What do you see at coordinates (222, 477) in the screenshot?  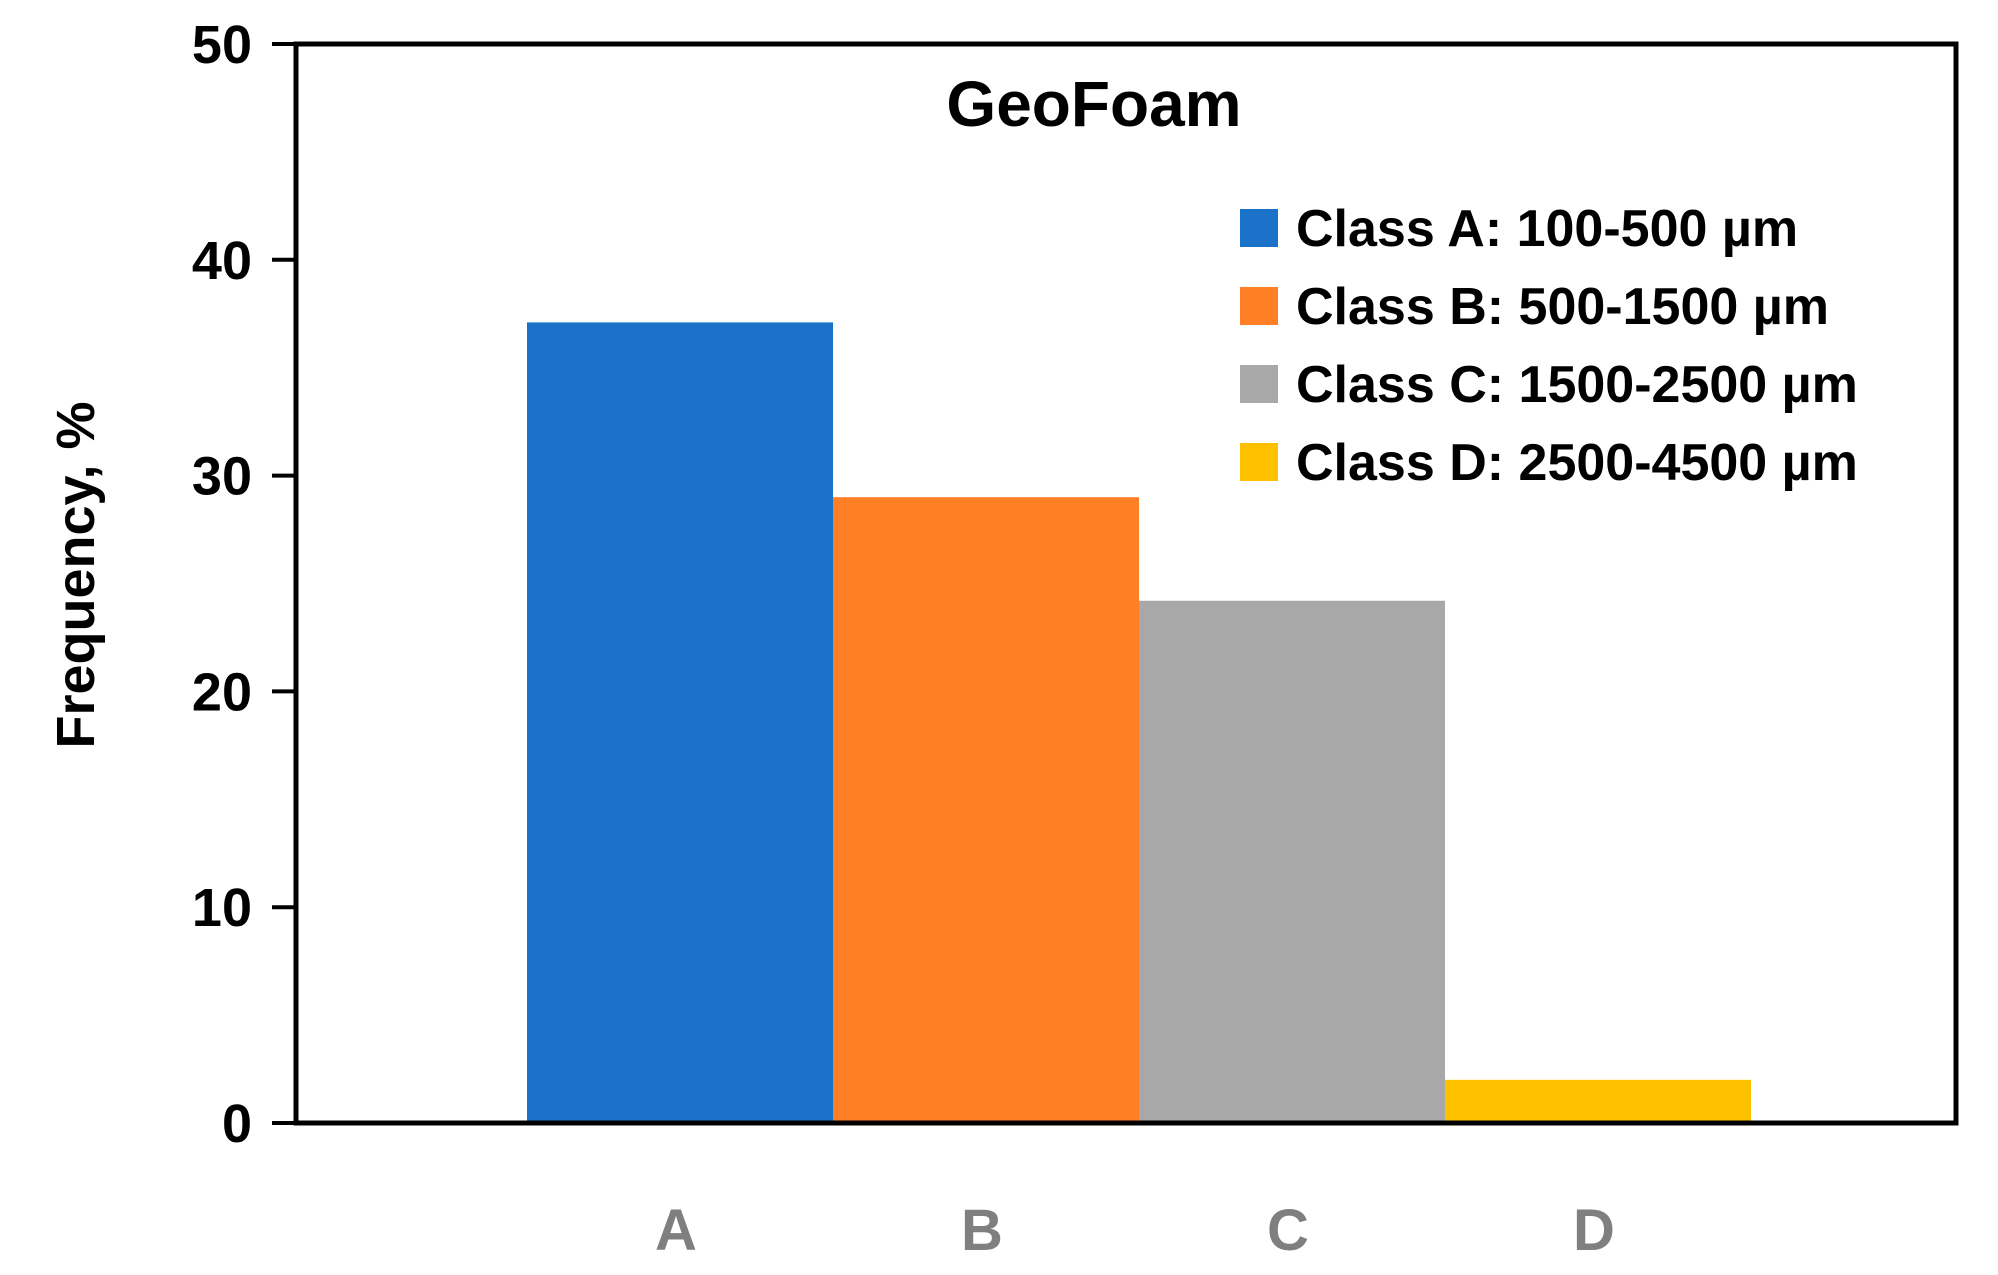 I see `y-tick-label: 30` at bounding box center [222, 477].